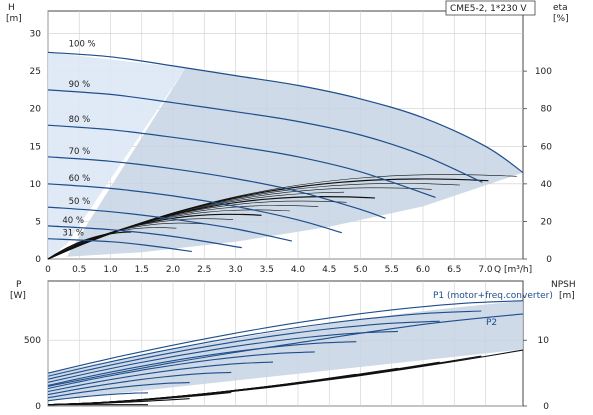 The height and width of the screenshot is (415, 593). I want to click on p2-curve, so click(285, 350).